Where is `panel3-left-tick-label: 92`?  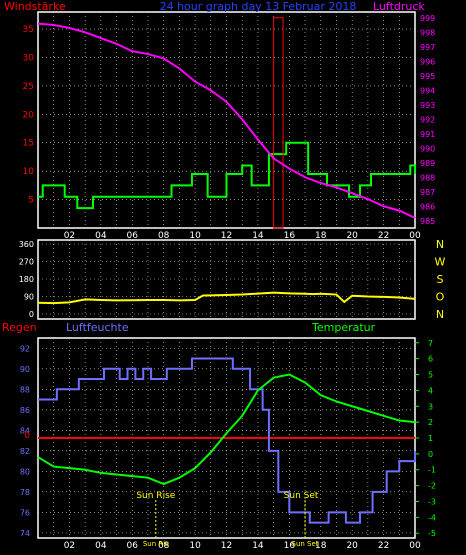 panel3-left-tick-label: 92 is located at coordinates (25, 348).